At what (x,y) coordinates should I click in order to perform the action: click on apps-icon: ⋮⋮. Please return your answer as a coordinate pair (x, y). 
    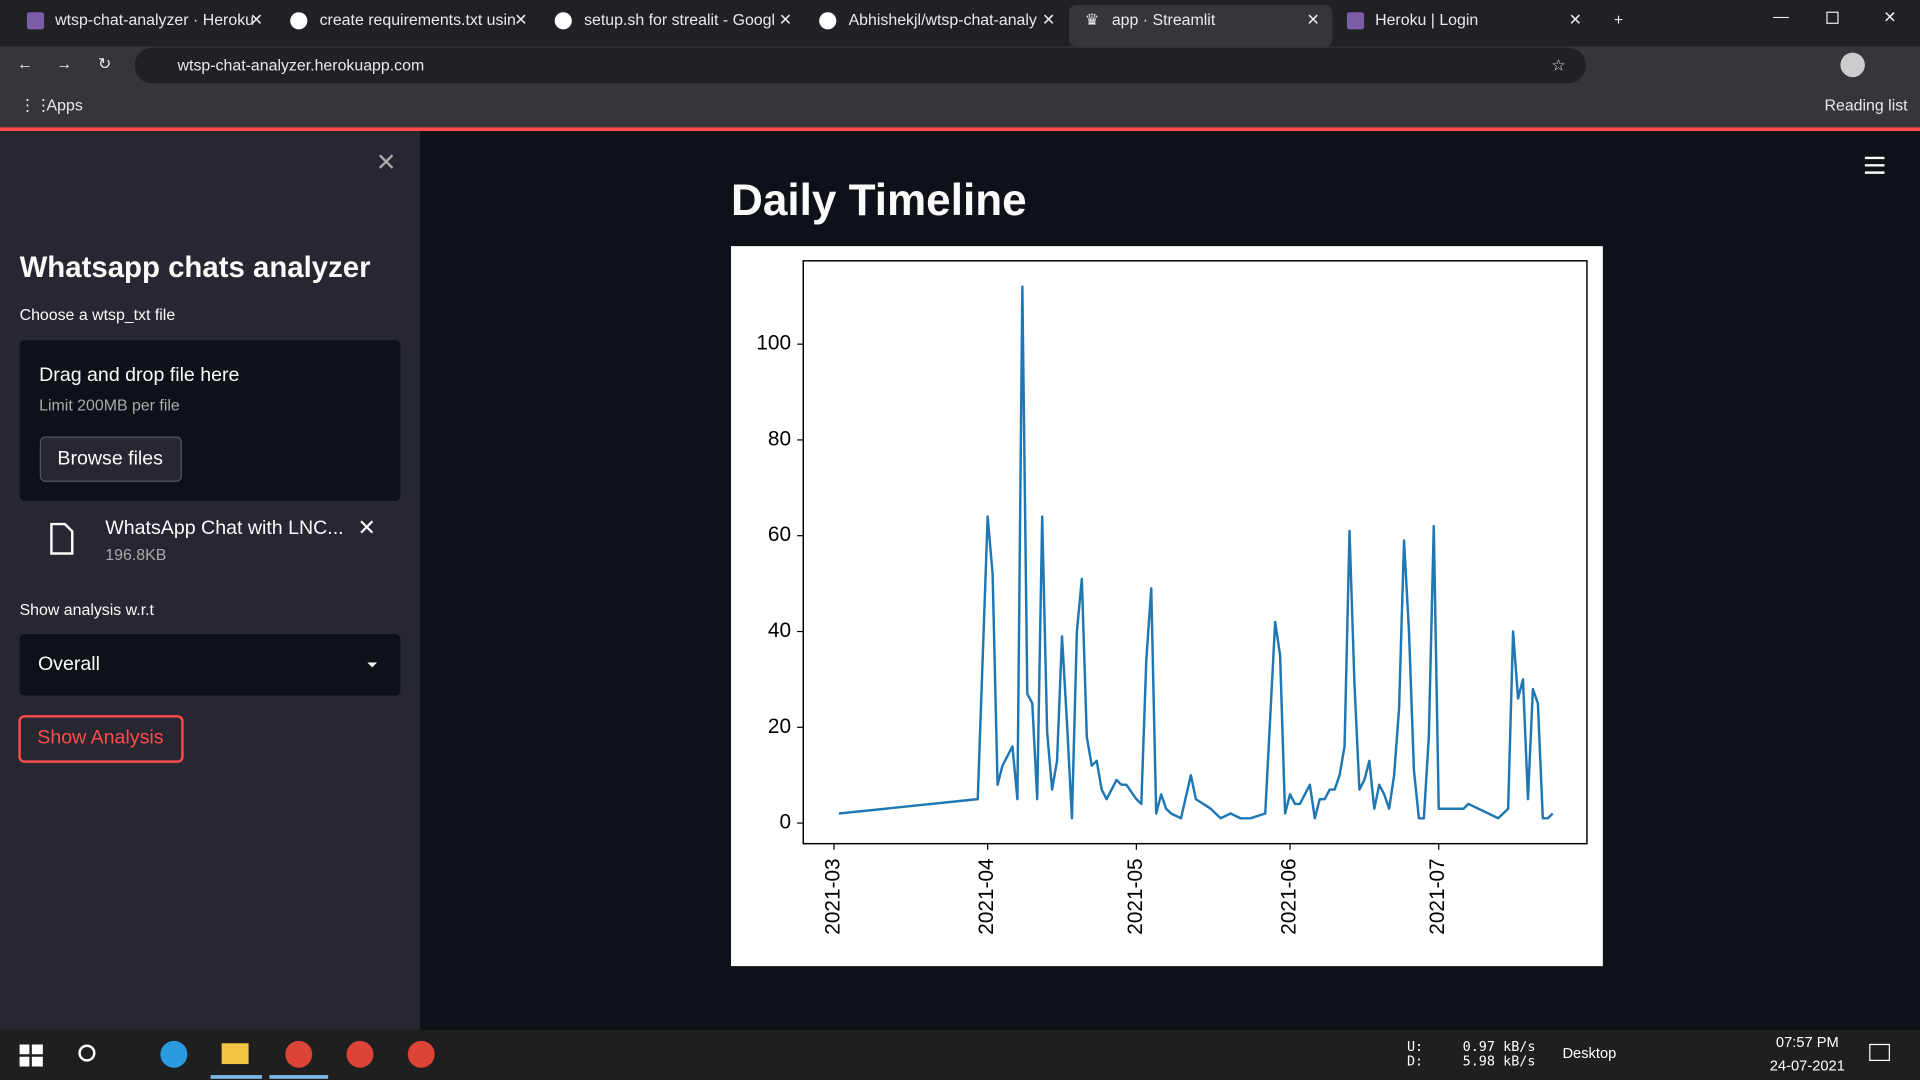
    Looking at the image, I should click on (36, 106).